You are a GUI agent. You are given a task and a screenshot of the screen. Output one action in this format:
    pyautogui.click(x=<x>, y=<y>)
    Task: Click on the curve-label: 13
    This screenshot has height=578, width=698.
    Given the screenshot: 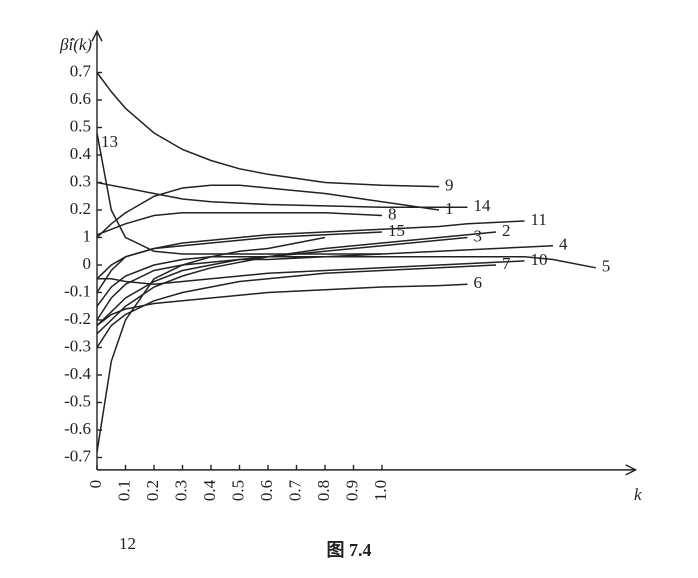 What is the action you would take?
    pyautogui.click(x=109, y=141)
    